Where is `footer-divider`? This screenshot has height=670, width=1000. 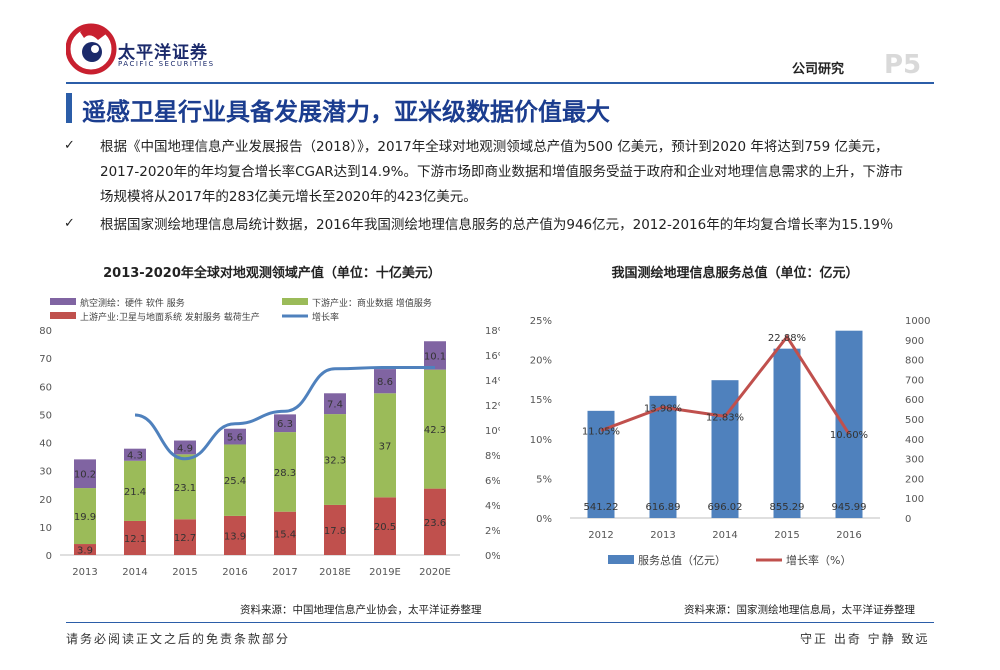 footer-divider is located at coordinates (500, 622).